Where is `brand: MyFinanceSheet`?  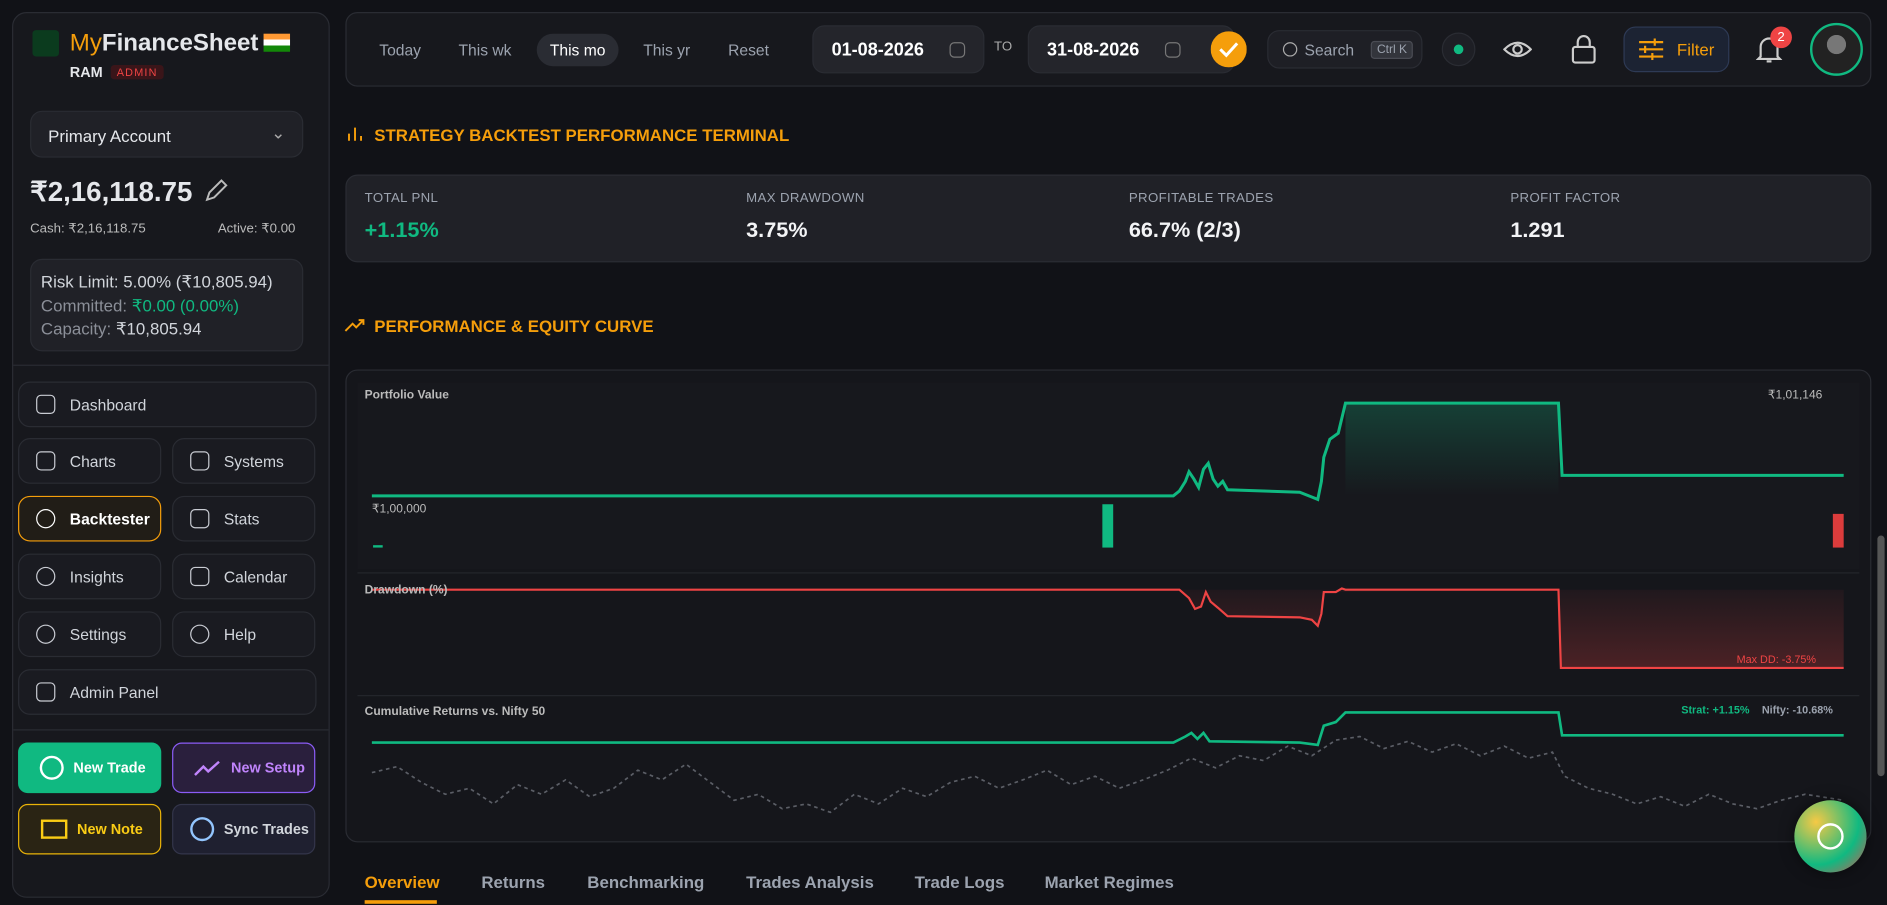
brand: MyFinanceSheet is located at coordinates (164, 44).